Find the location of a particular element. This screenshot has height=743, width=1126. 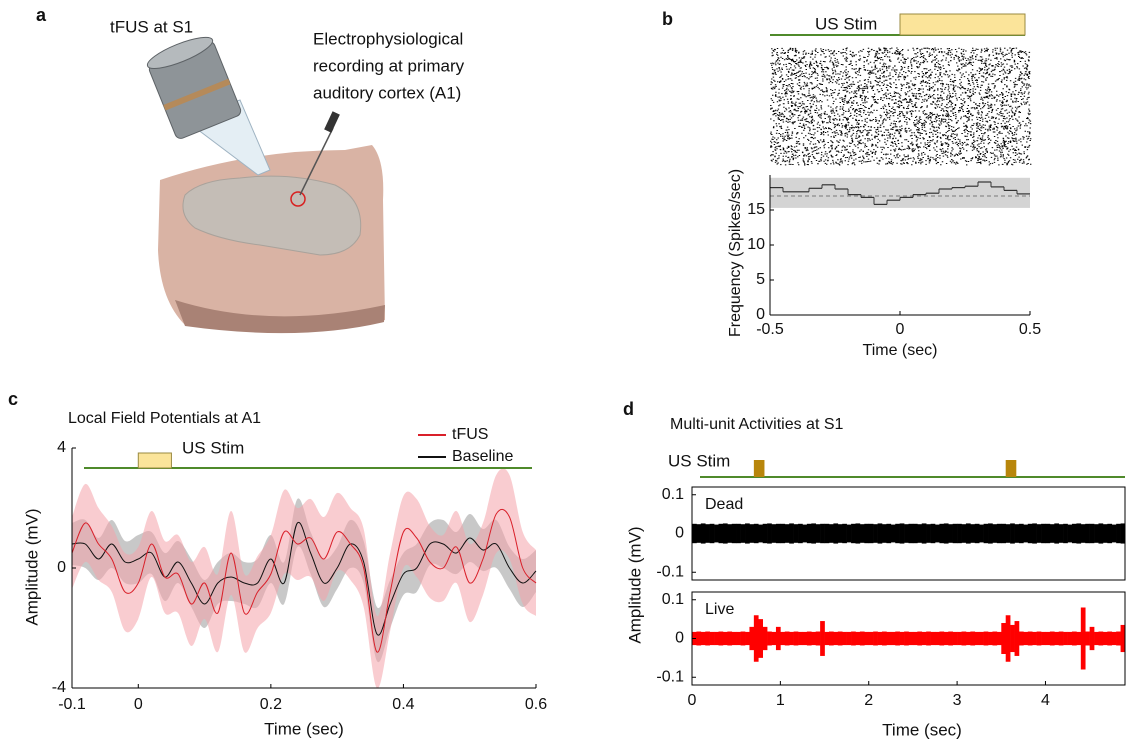

x-tick-label: -0.1 is located at coordinates (72, 704).